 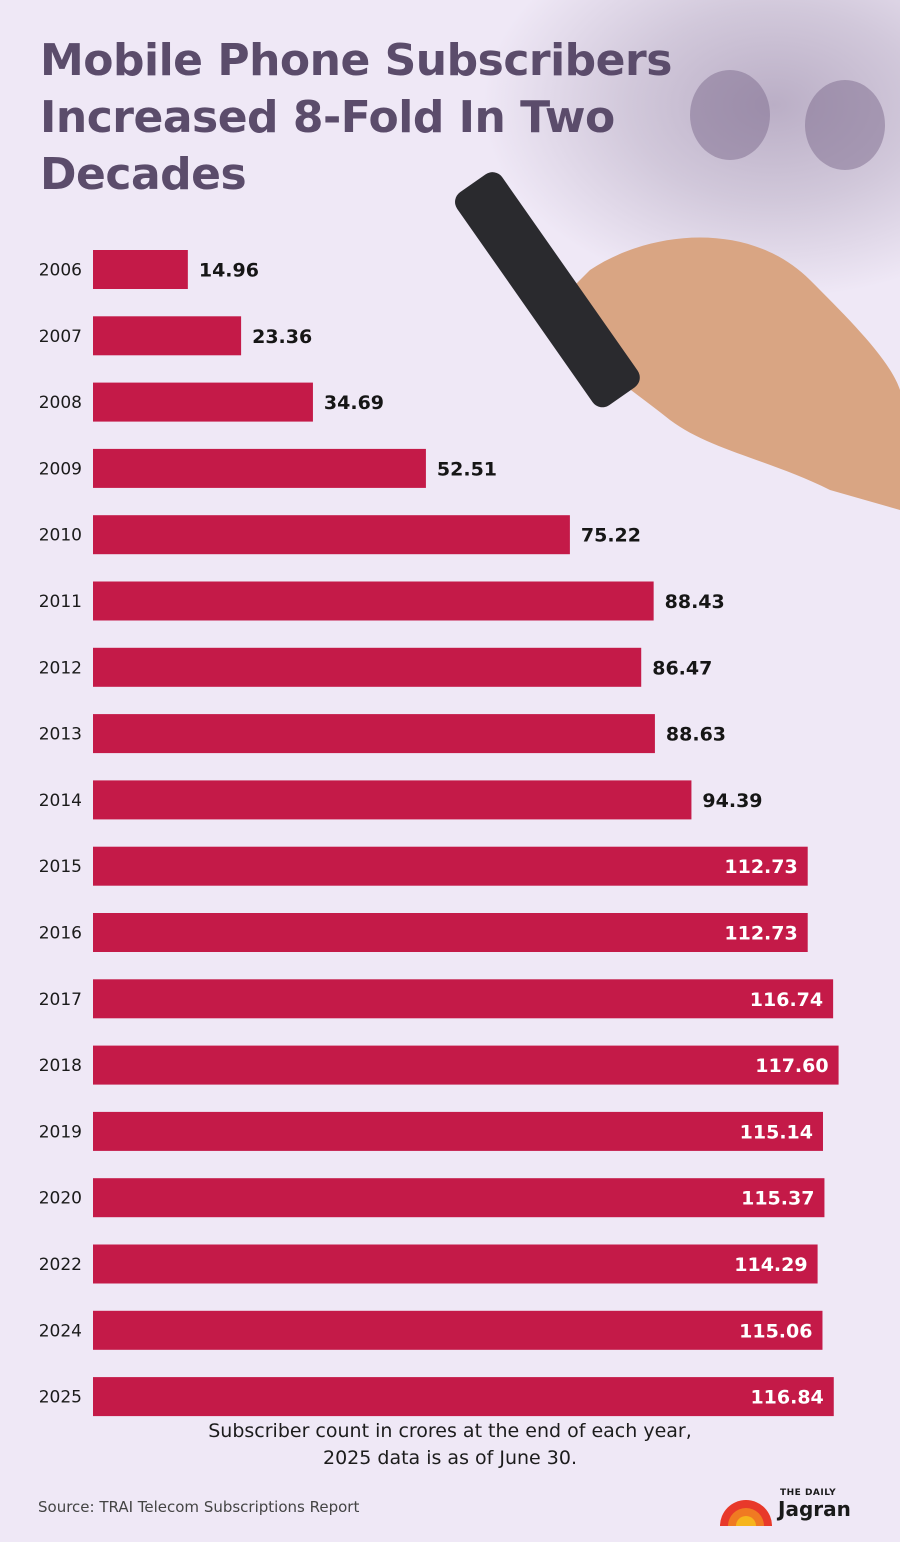 I want to click on bar-2006, so click(x=140, y=269).